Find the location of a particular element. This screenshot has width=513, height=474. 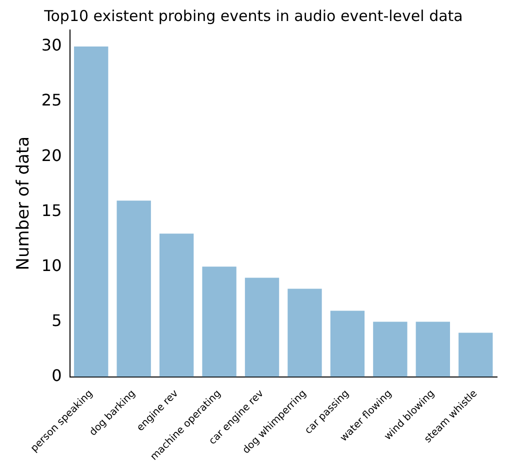

y-tick-label: 10 is located at coordinates (51, 265).